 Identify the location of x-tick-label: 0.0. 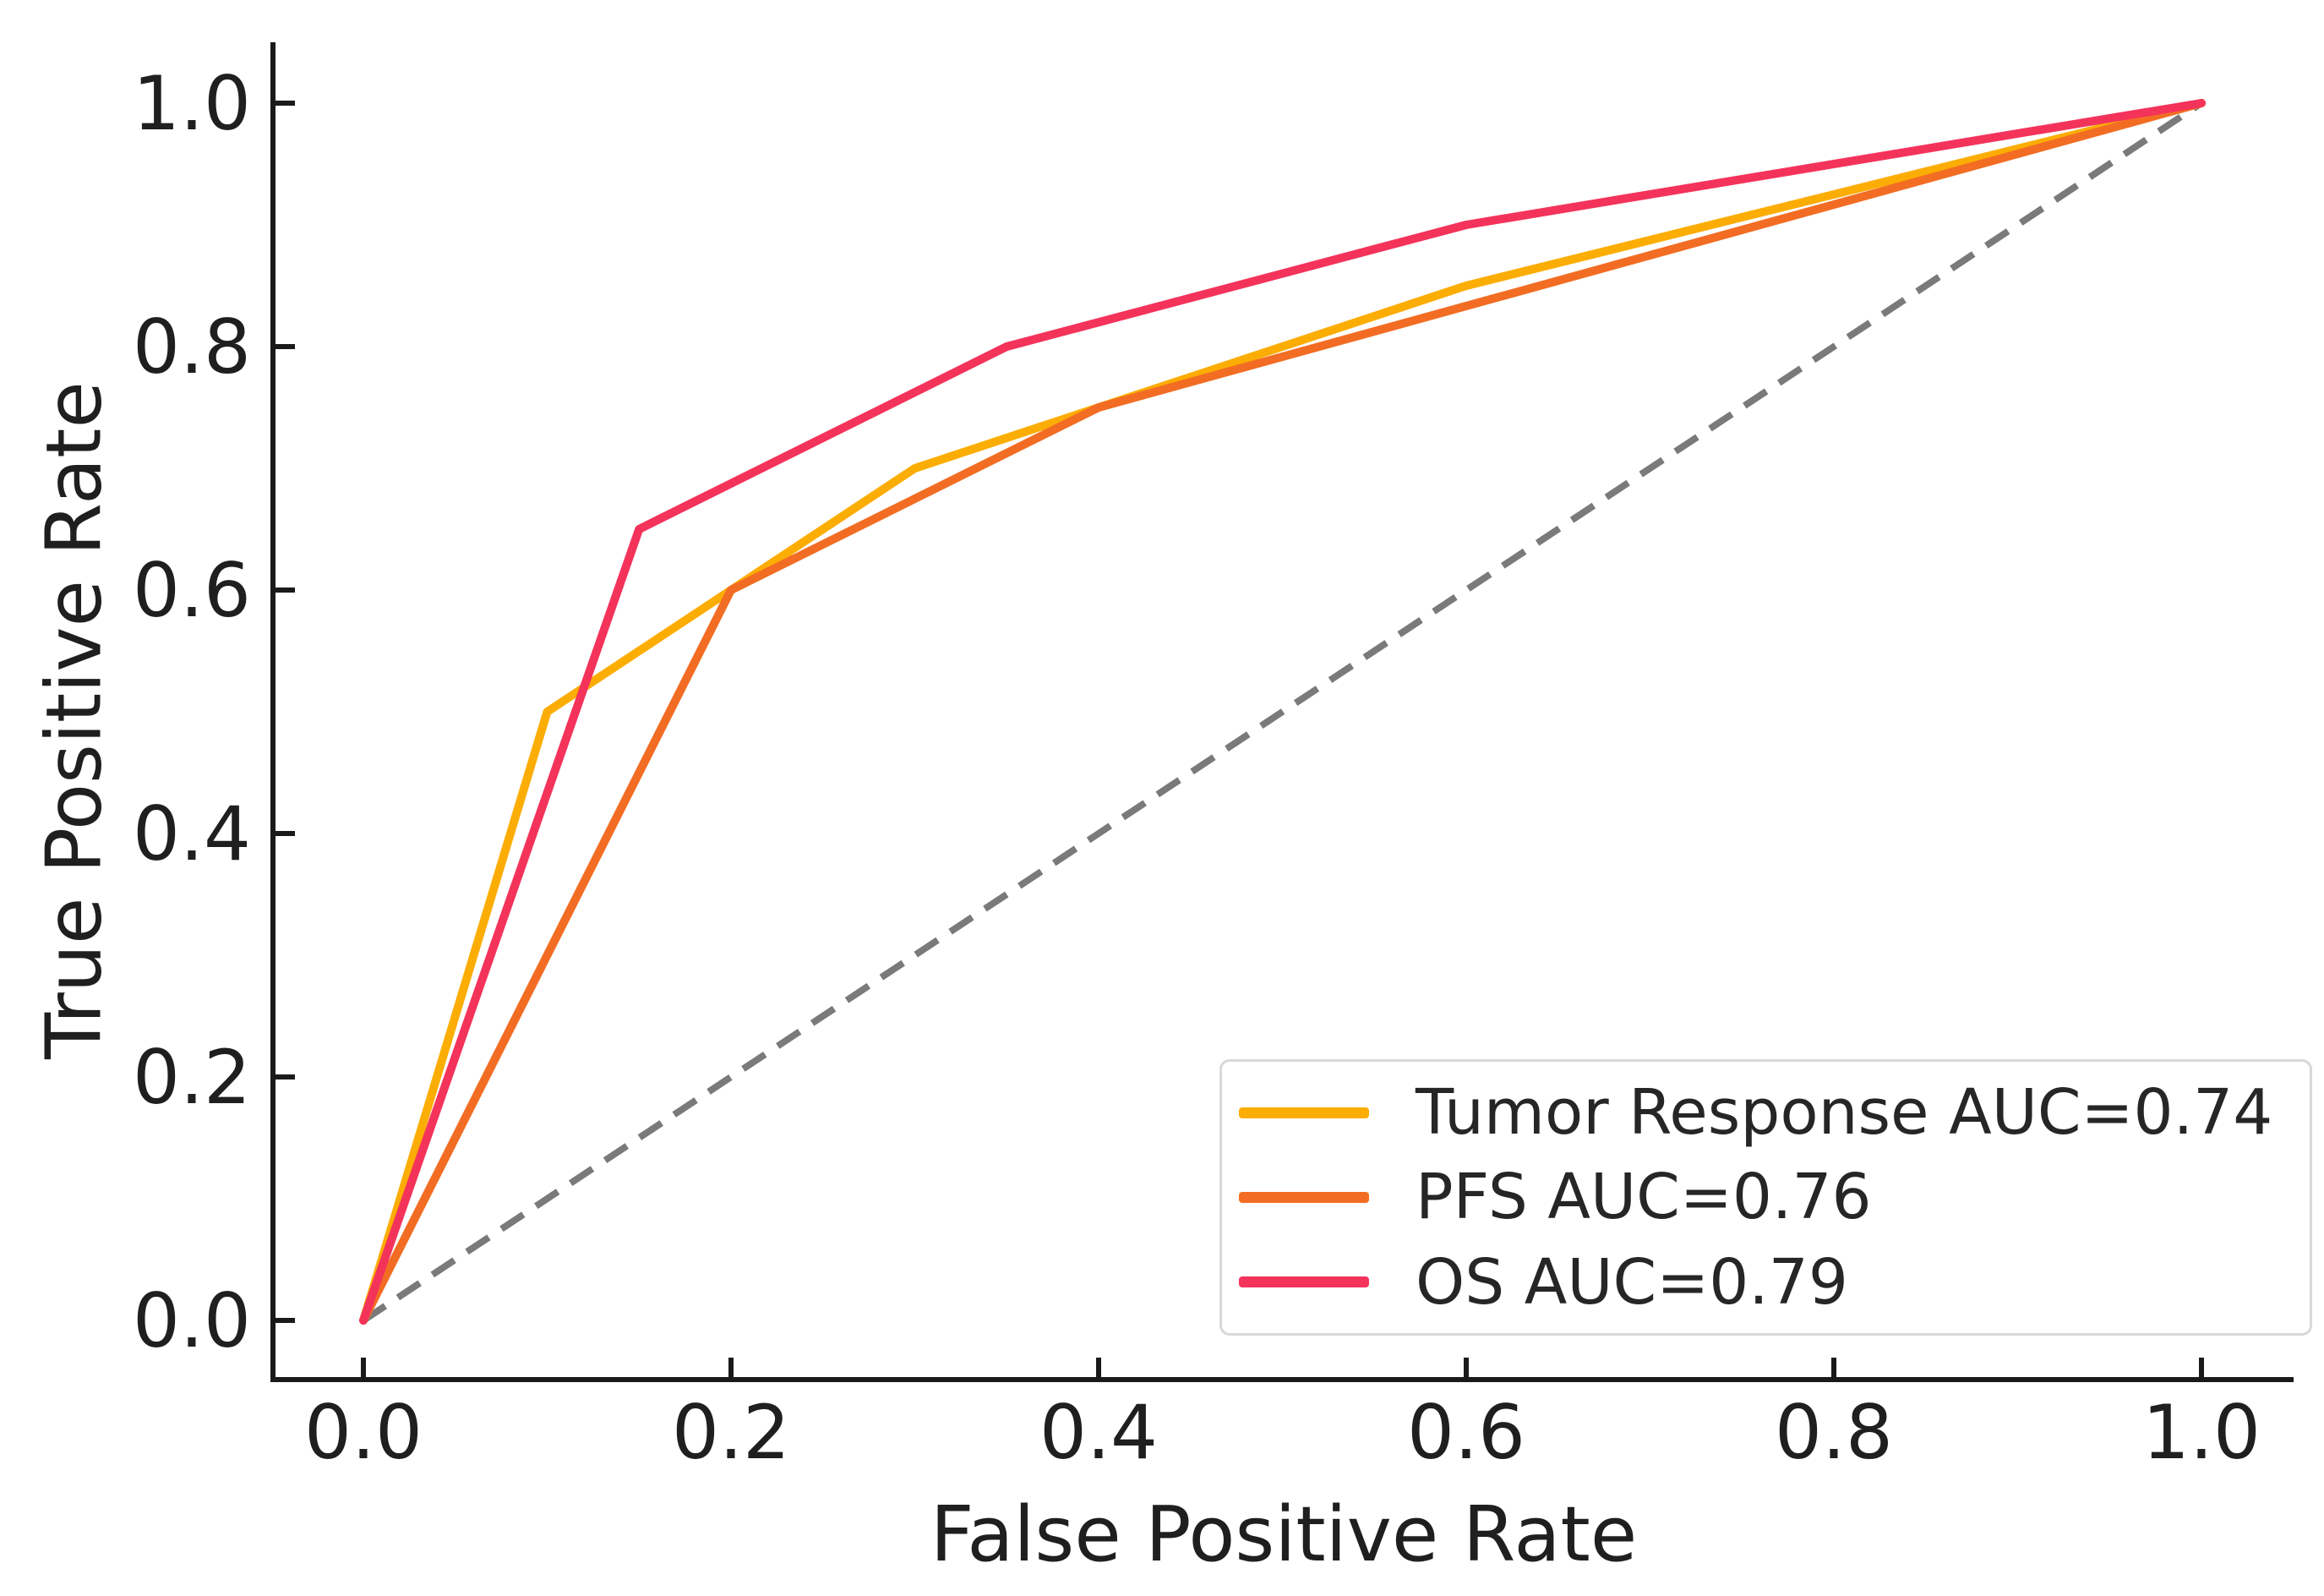
(363, 1432).